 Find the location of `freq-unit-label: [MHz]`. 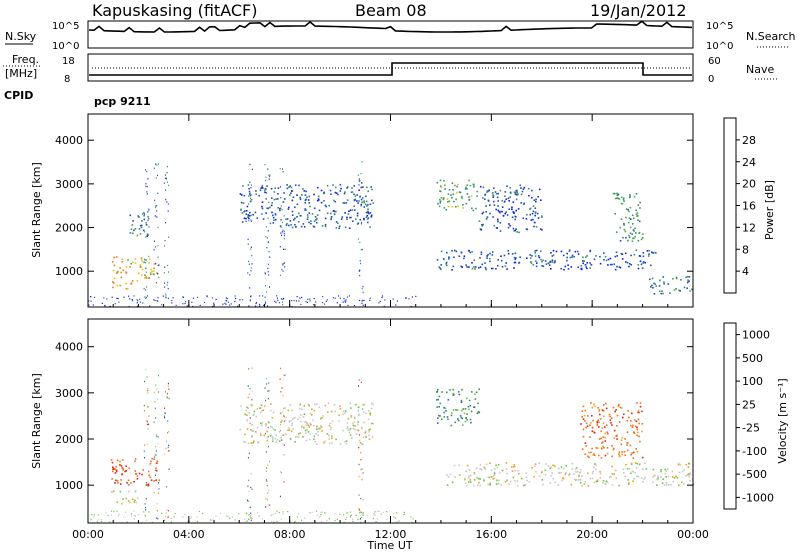

freq-unit-label: [MHz] is located at coordinates (21, 73).